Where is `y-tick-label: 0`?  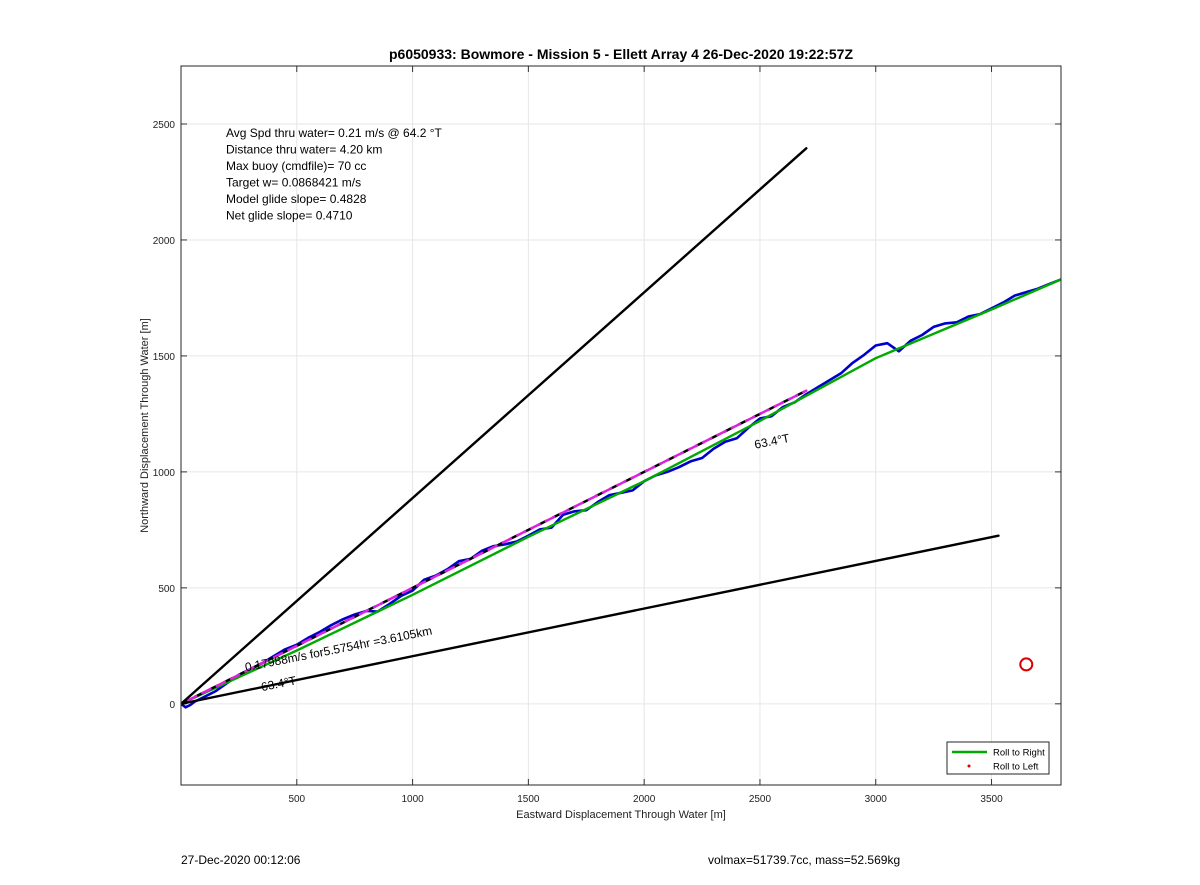
y-tick-label: 0 is located at coordinates (172, 705).